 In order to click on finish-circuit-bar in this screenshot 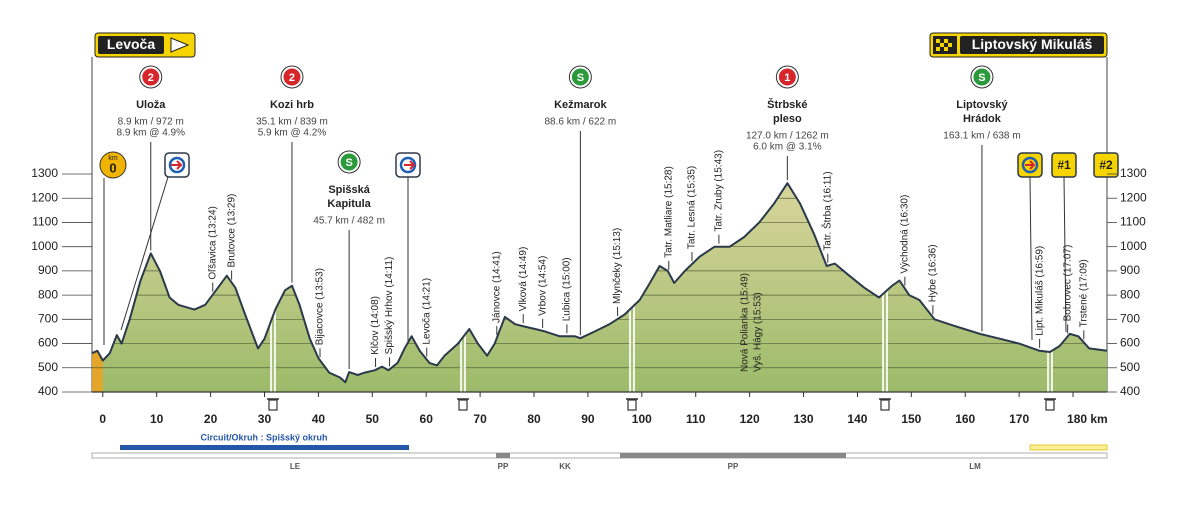, I will do `click(1068, 447)`.